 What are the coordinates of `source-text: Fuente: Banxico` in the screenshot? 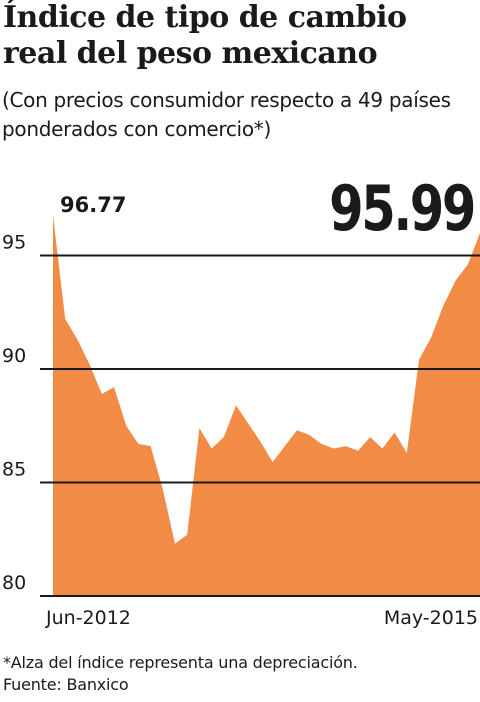 It's located at (66, 684).